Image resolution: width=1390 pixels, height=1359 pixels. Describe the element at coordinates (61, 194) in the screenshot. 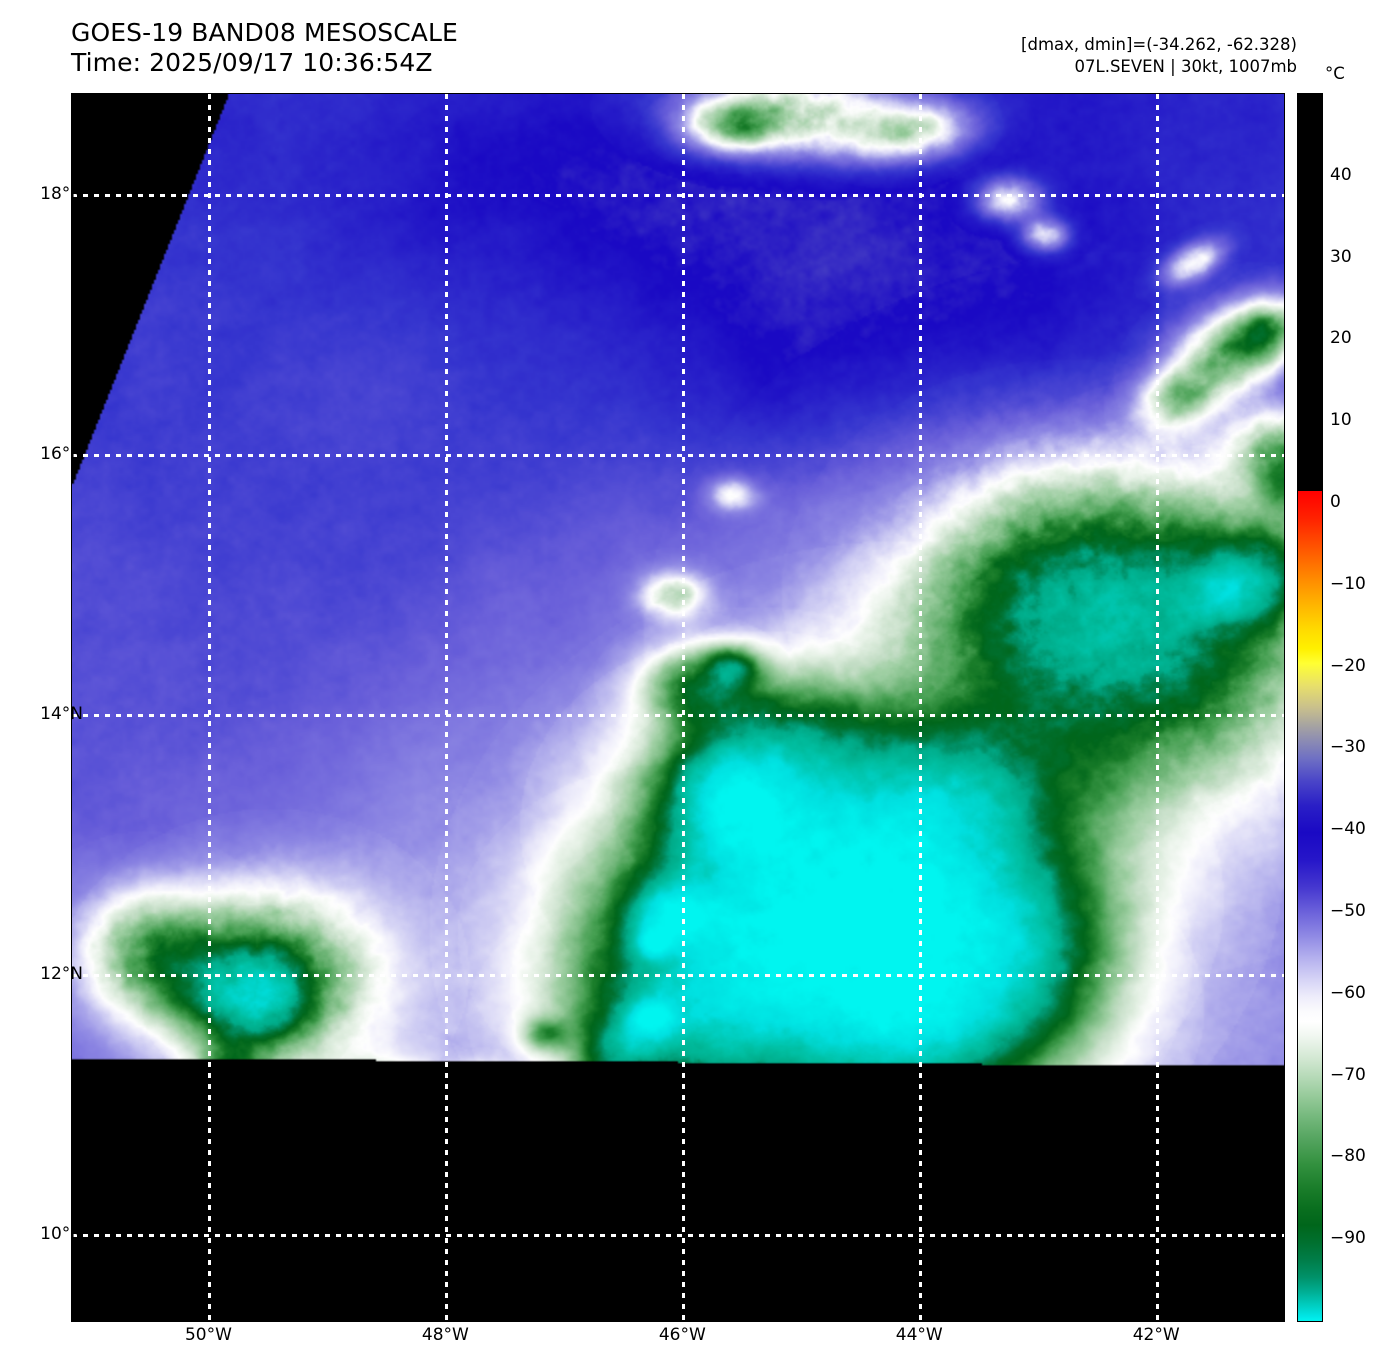

I see `ytick-label-18°N: 18°N` at that location.